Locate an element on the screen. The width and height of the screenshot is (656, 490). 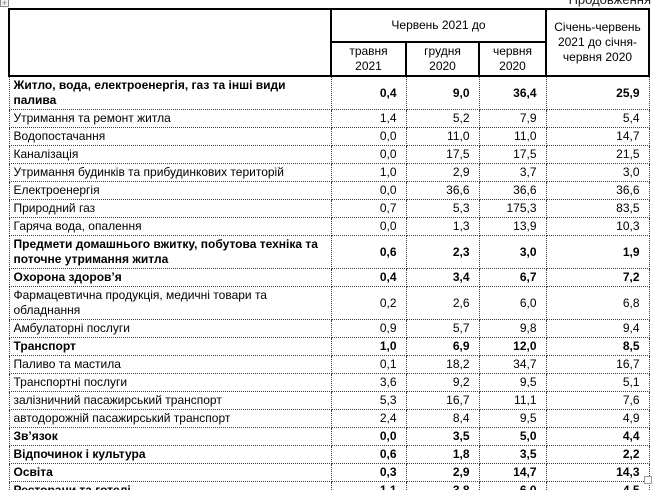
row-value: 11,1 is located at coordinates (512, 400).